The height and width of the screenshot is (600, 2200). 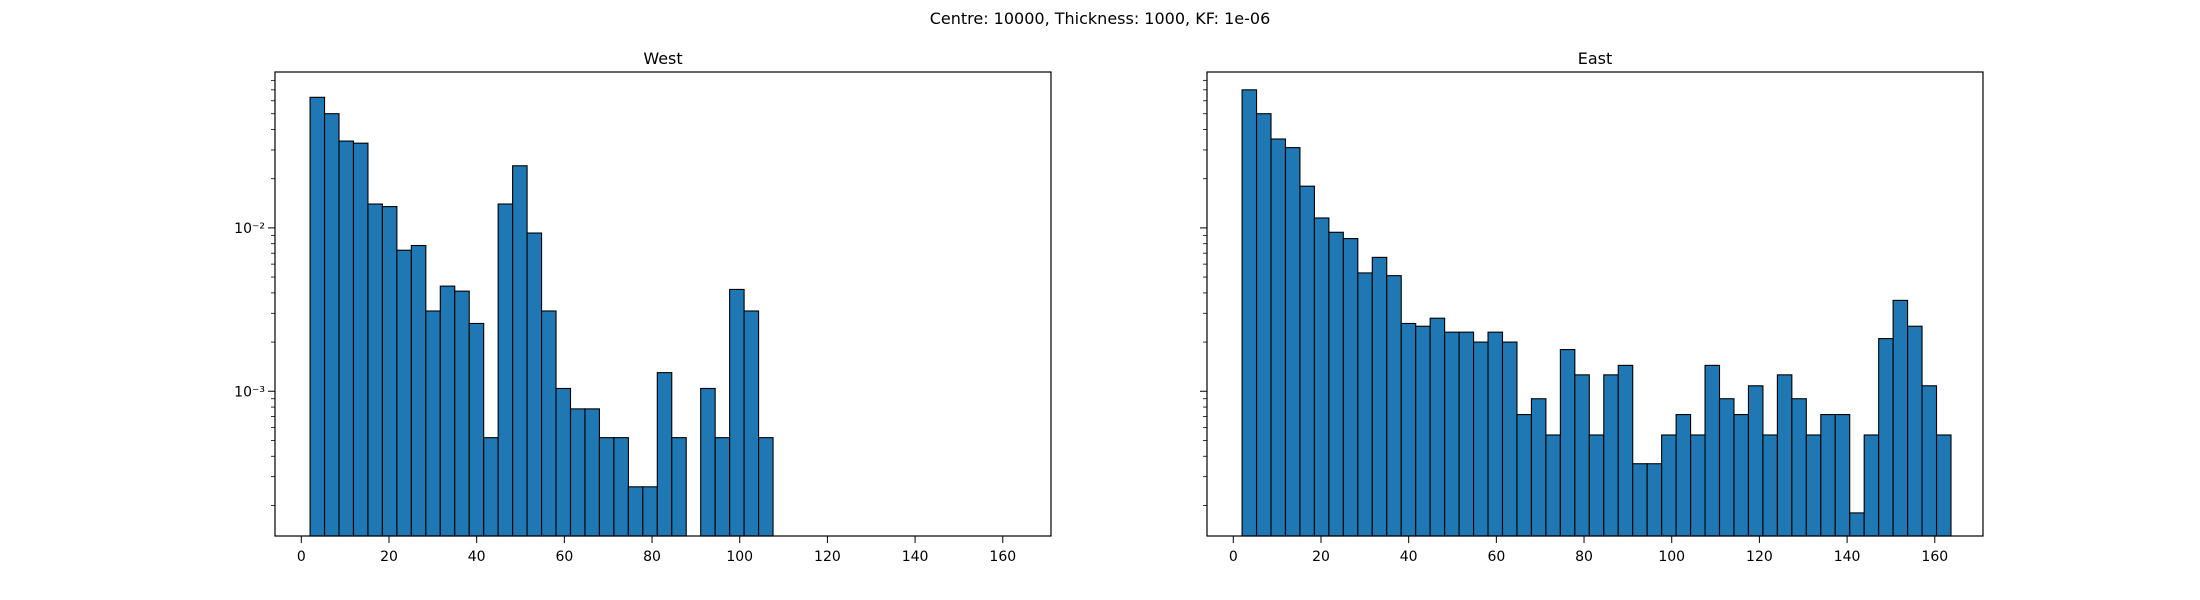 I want to click on east-title: East, so click(x=1595, y=58).